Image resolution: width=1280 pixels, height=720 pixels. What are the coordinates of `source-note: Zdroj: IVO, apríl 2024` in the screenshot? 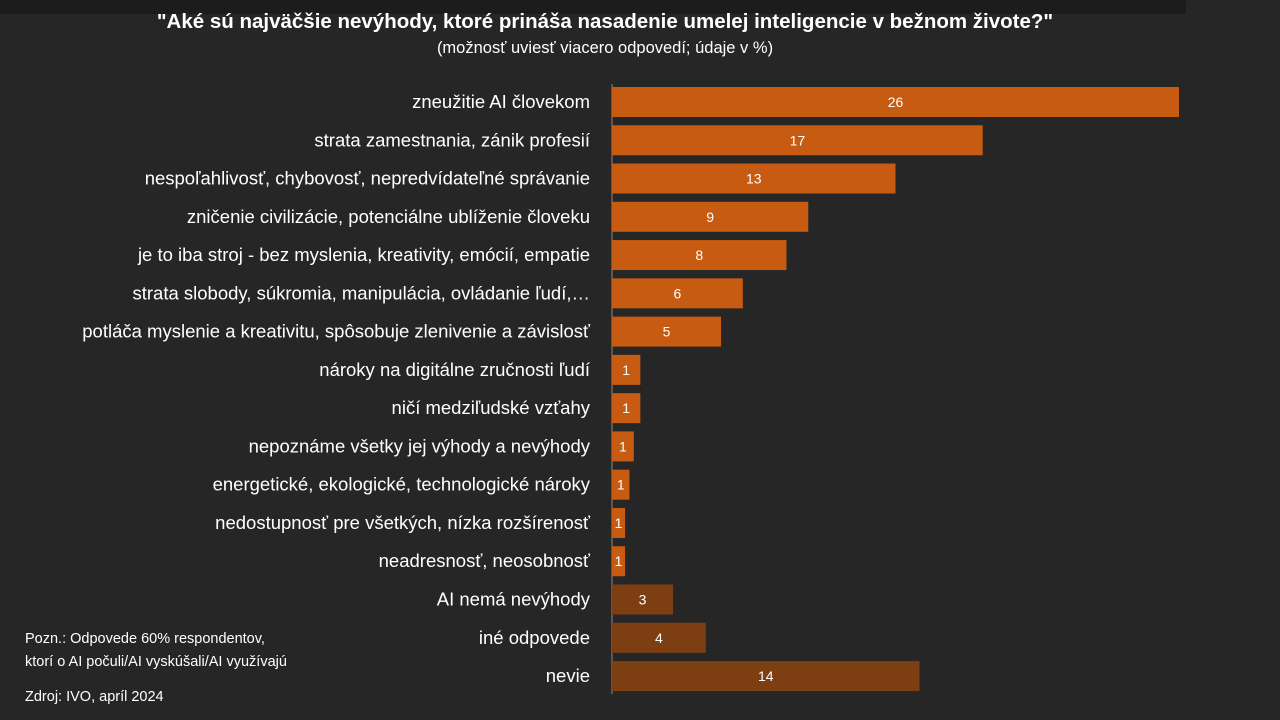 It's located at (94, 697).